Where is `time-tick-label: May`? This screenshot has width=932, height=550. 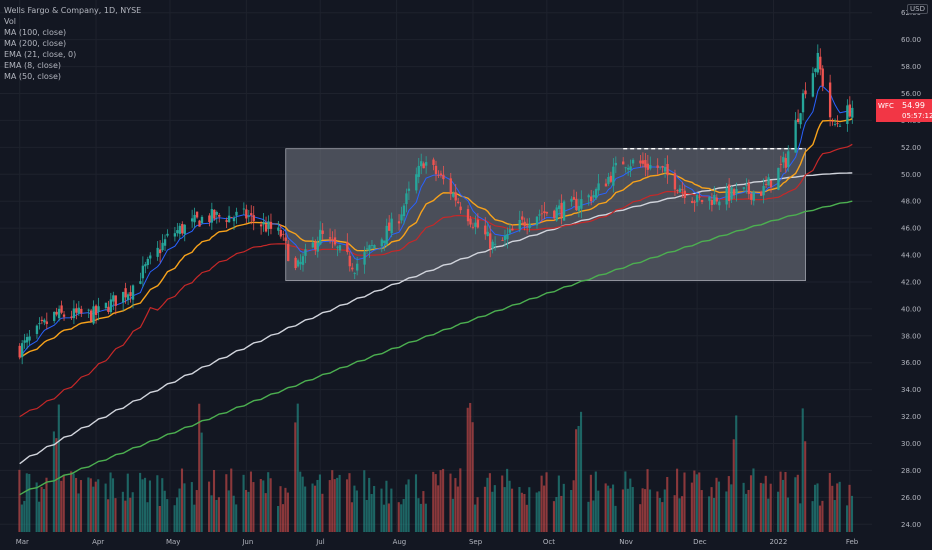 time-tick-label: May is located at coordinates (173, 542).